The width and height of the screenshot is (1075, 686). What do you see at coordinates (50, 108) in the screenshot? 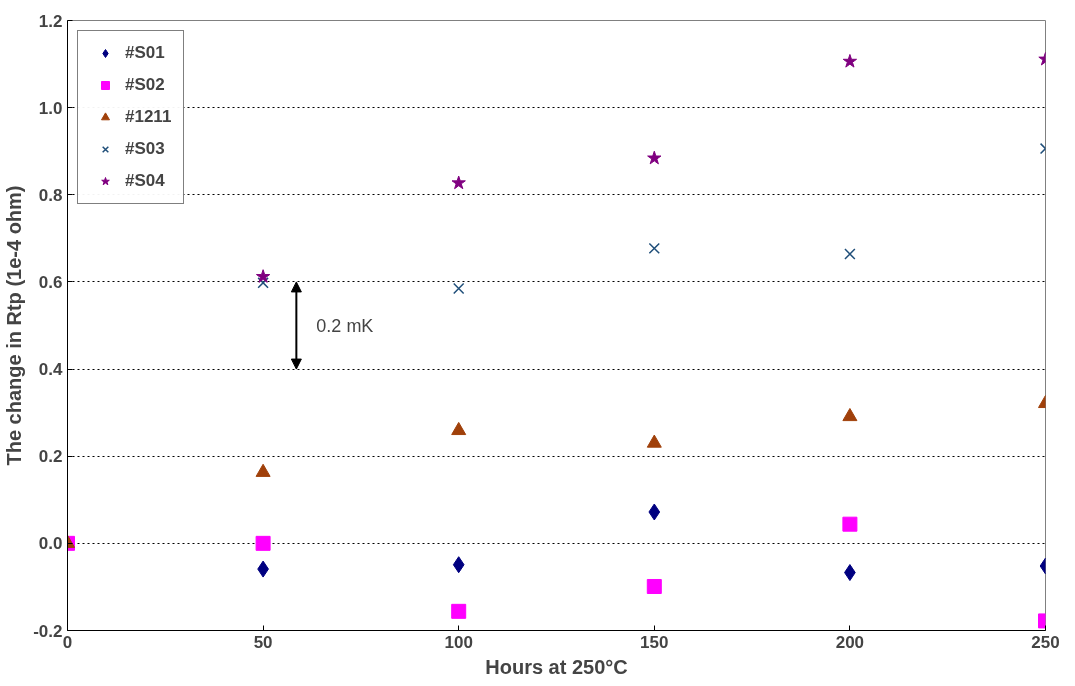
I see `y-tick-label: 1.0` at bounding box center [50, 108].